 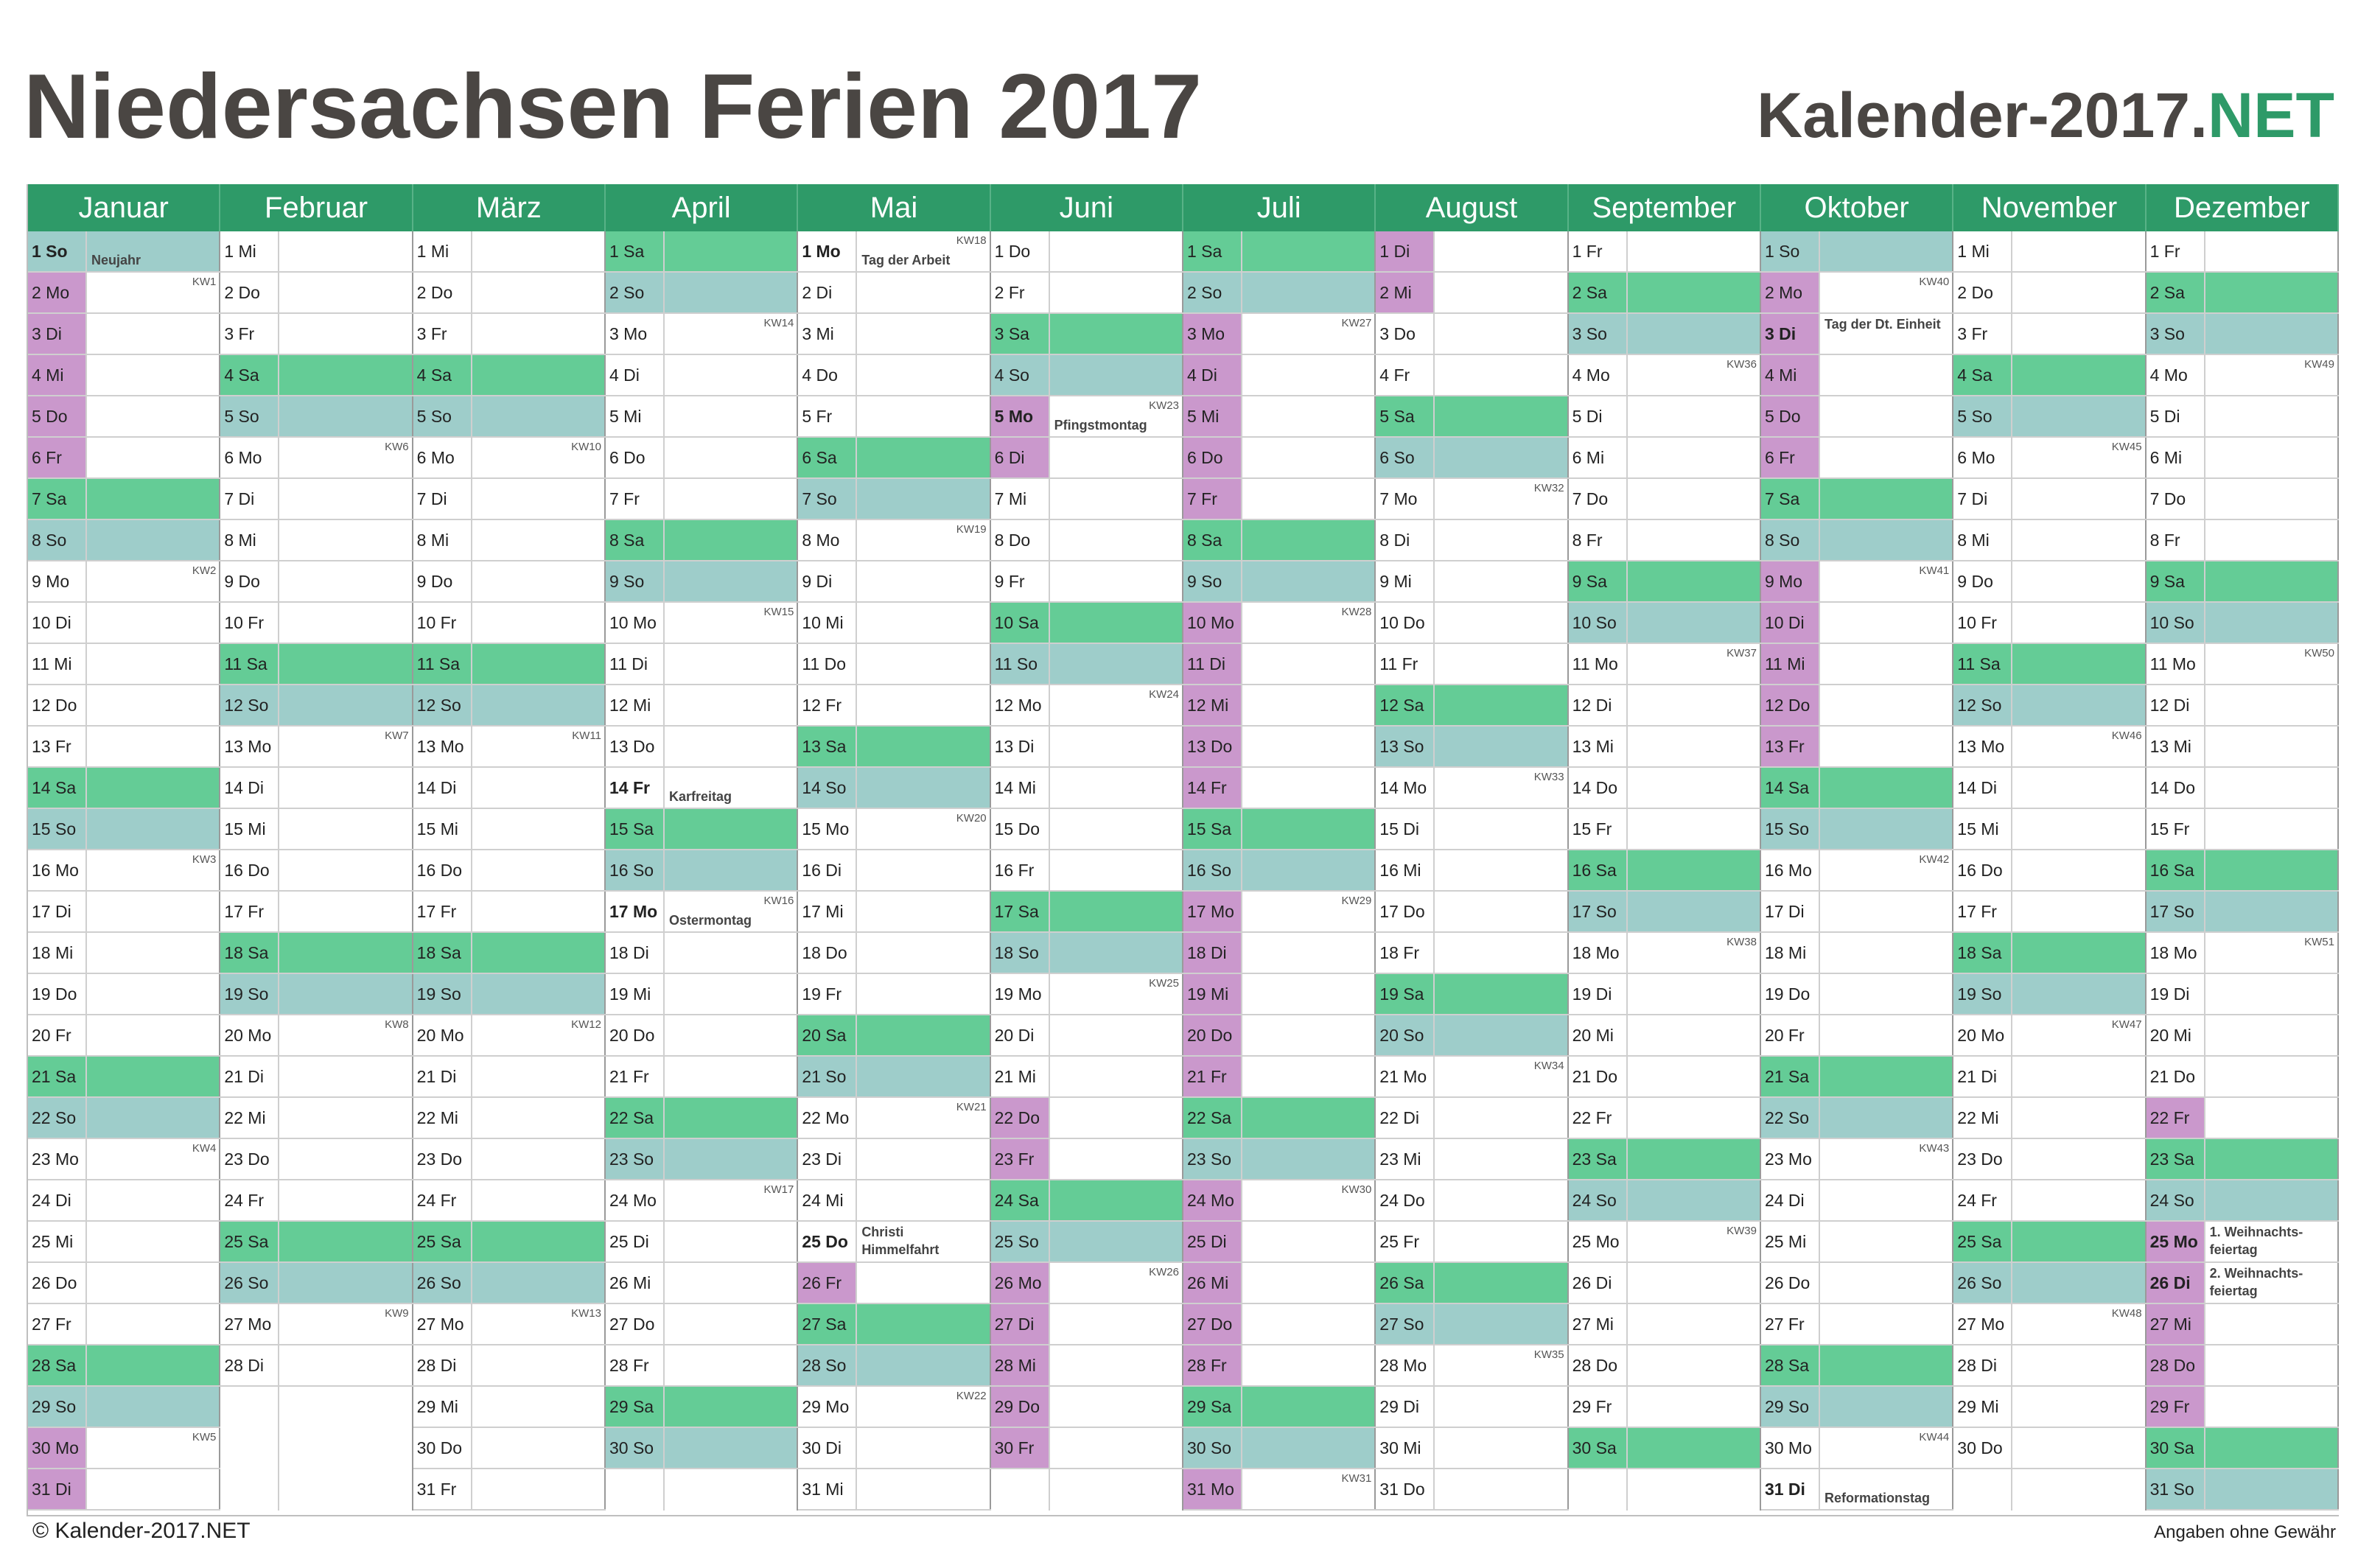 I want to click on day-row: 27 Do, so click(x=702, y=1324).